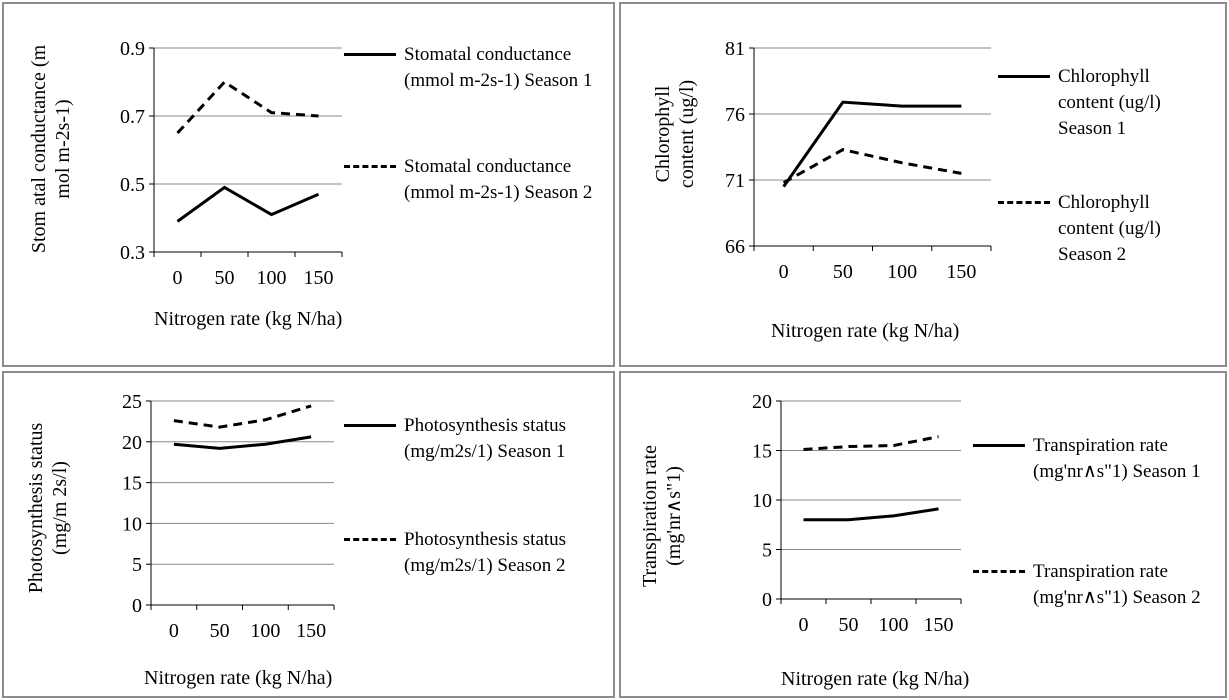 Image resolution: width=1229 pixels, height=700 pixels. Describe the element at coordinates (132, 117) in the screenshot. I see `y-tick-label: 0.7` at that location.